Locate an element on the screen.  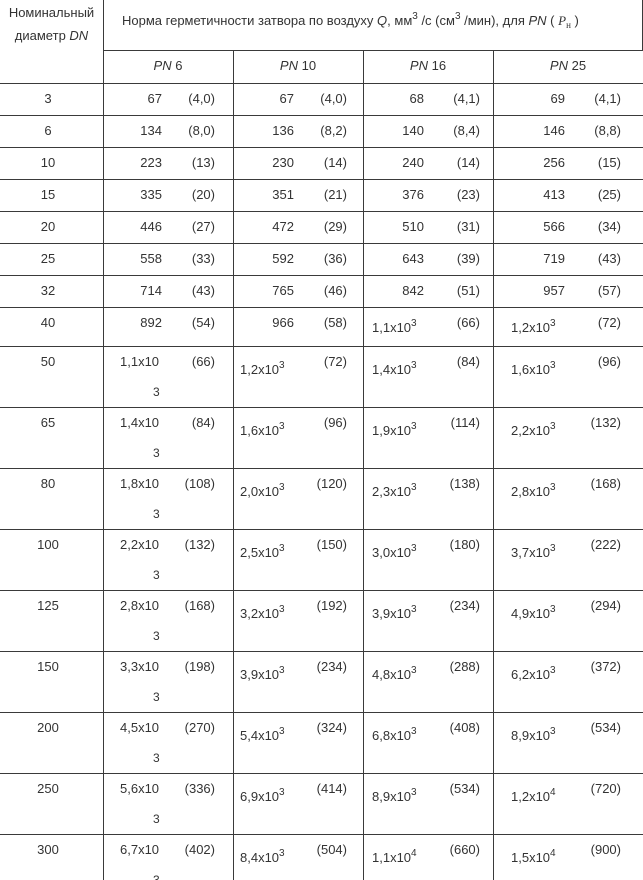
value-cell: 1,5x104 (900) is located at coordinates (568, 857).